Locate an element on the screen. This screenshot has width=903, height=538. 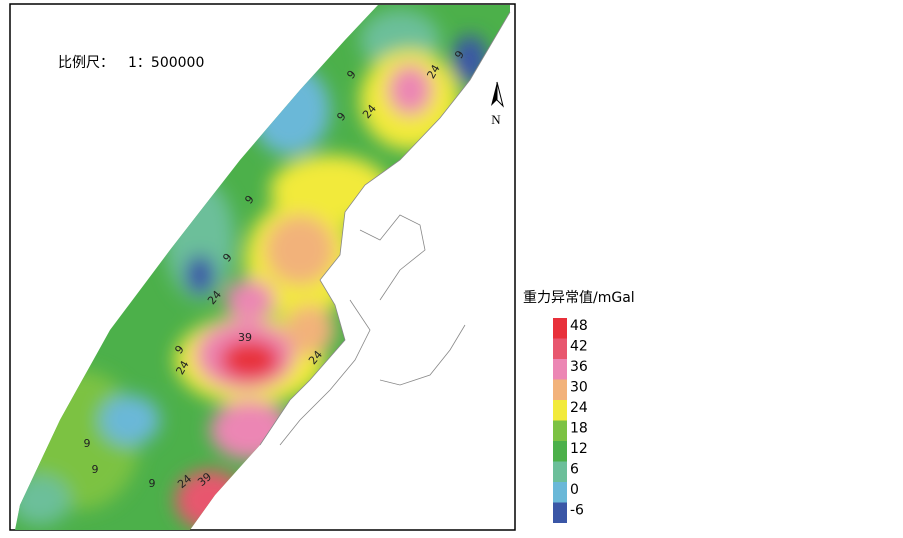
legend: 48 42 36 30 24 18 12 6 0 -6 is located at coordinates (570, 420).